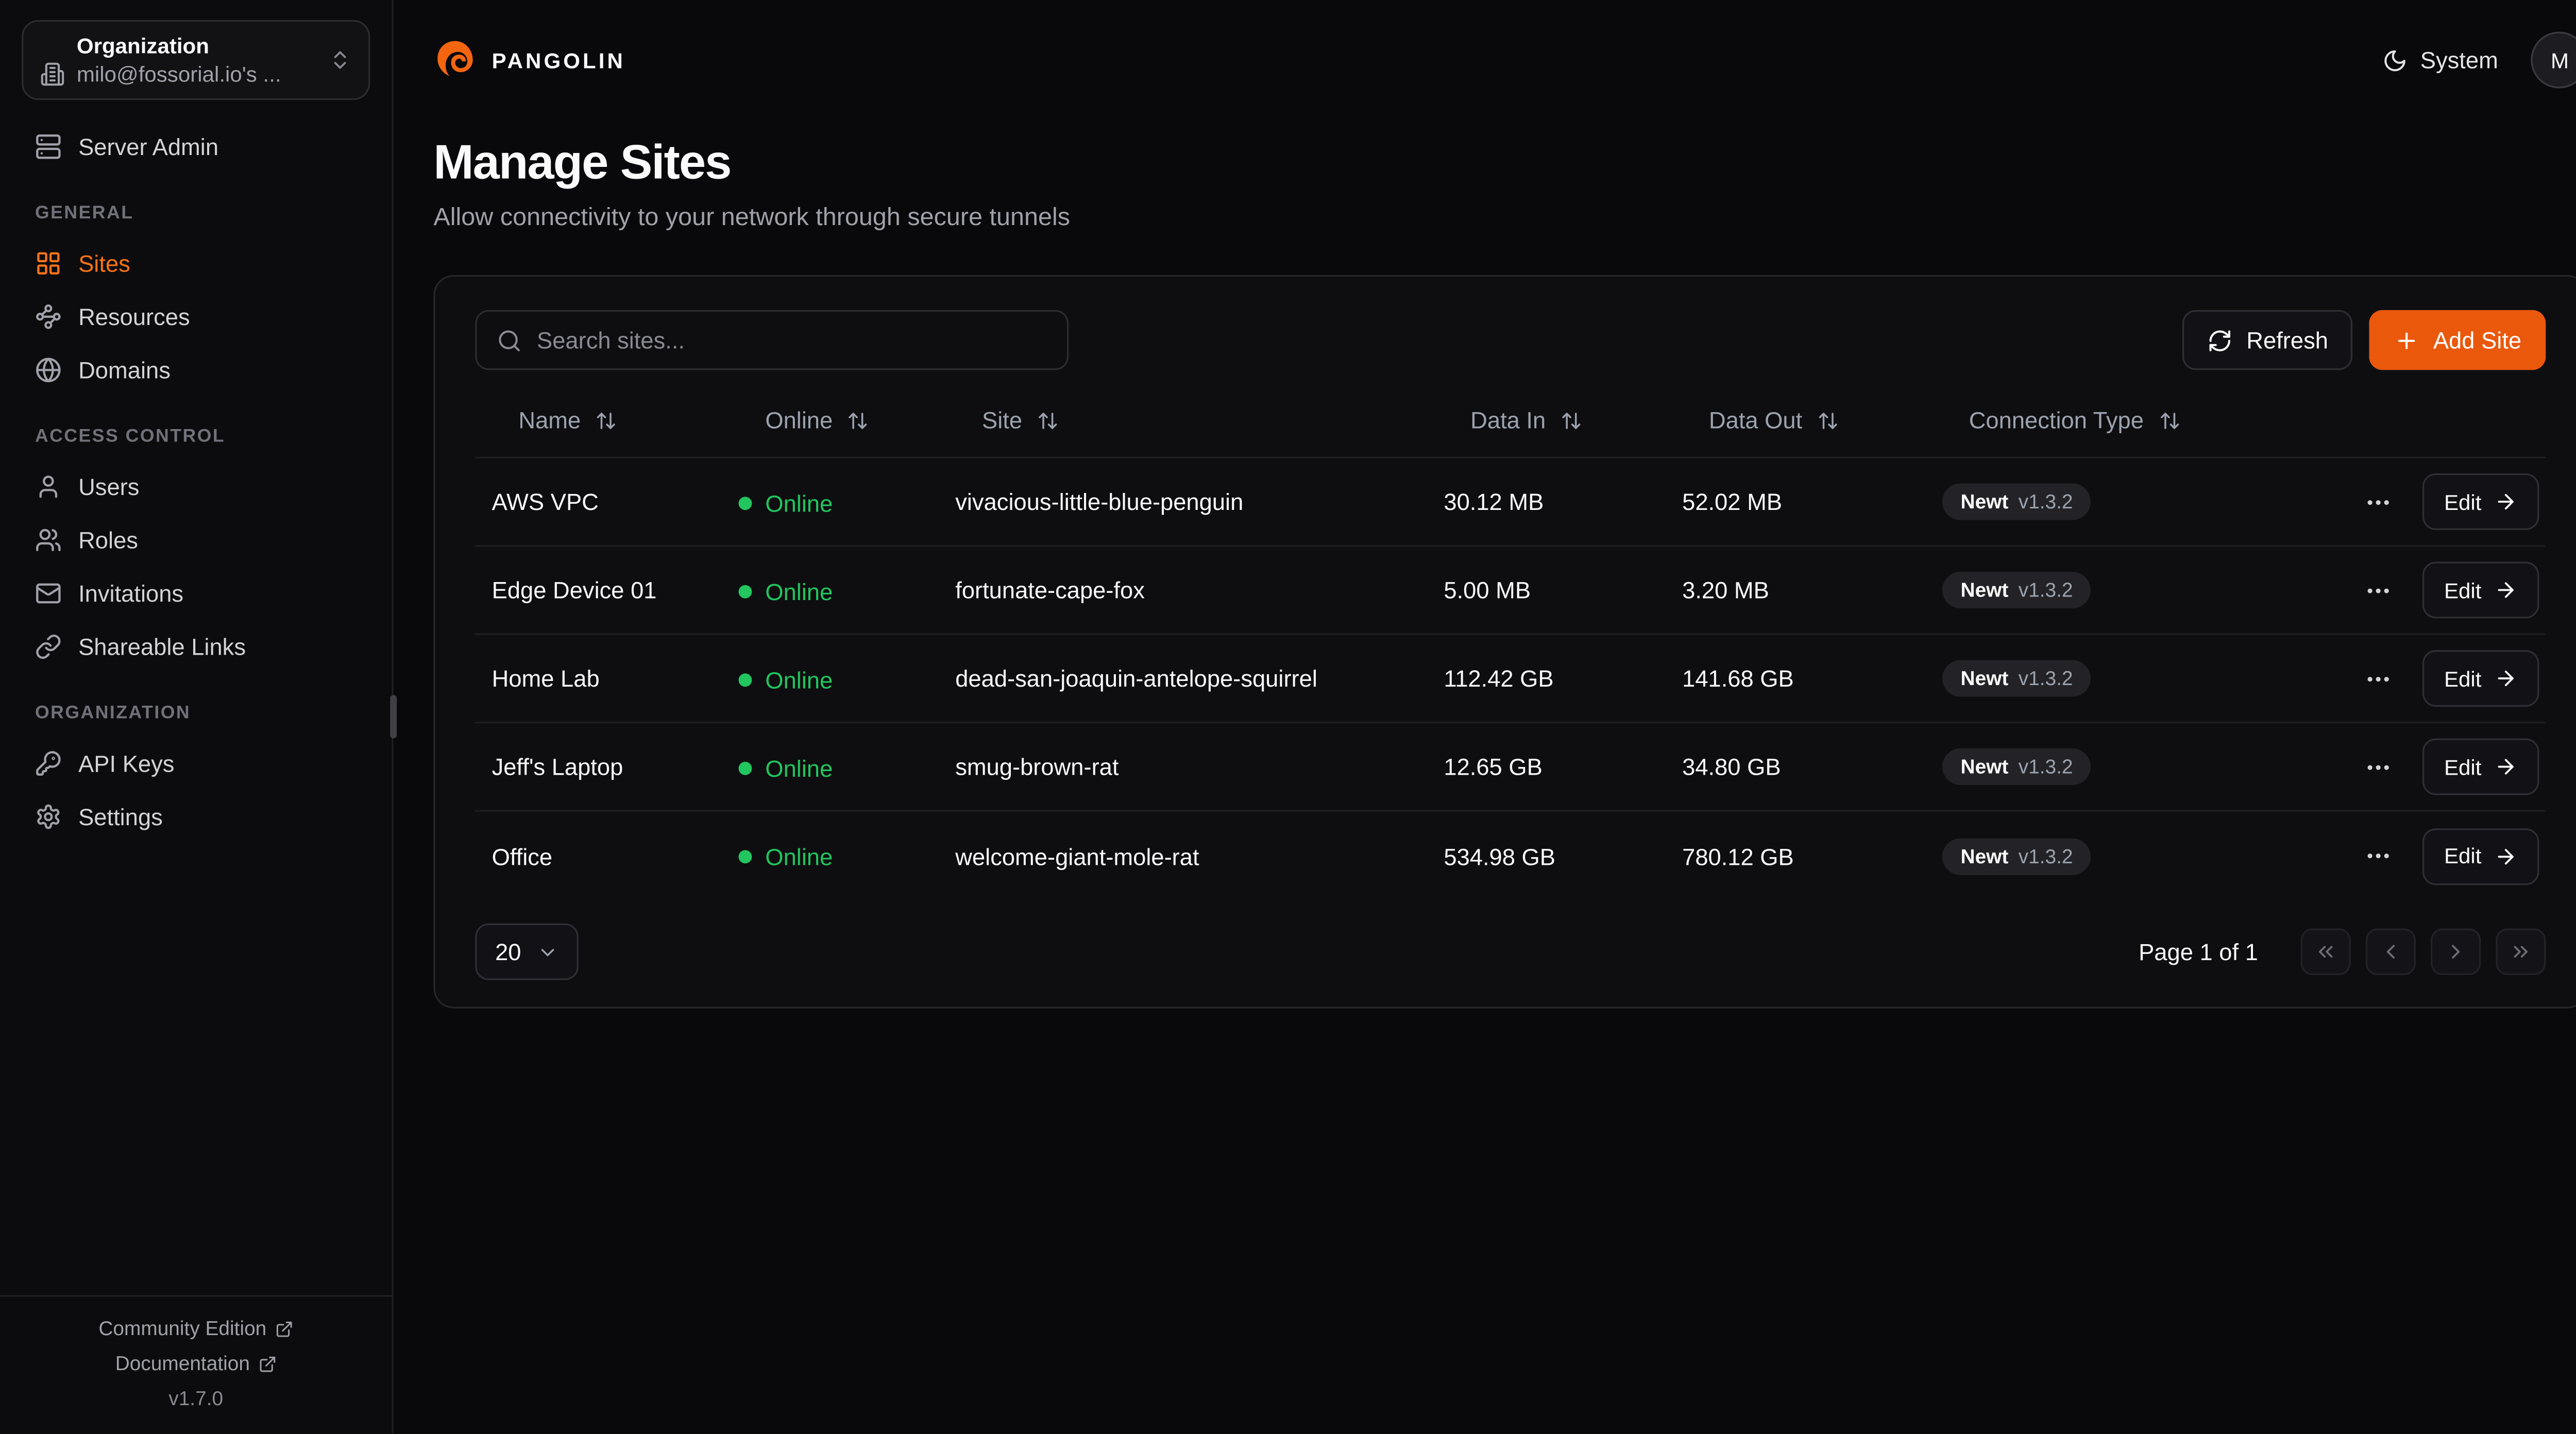  I want to click on page-title: Manage Sites, so click(582, 163).